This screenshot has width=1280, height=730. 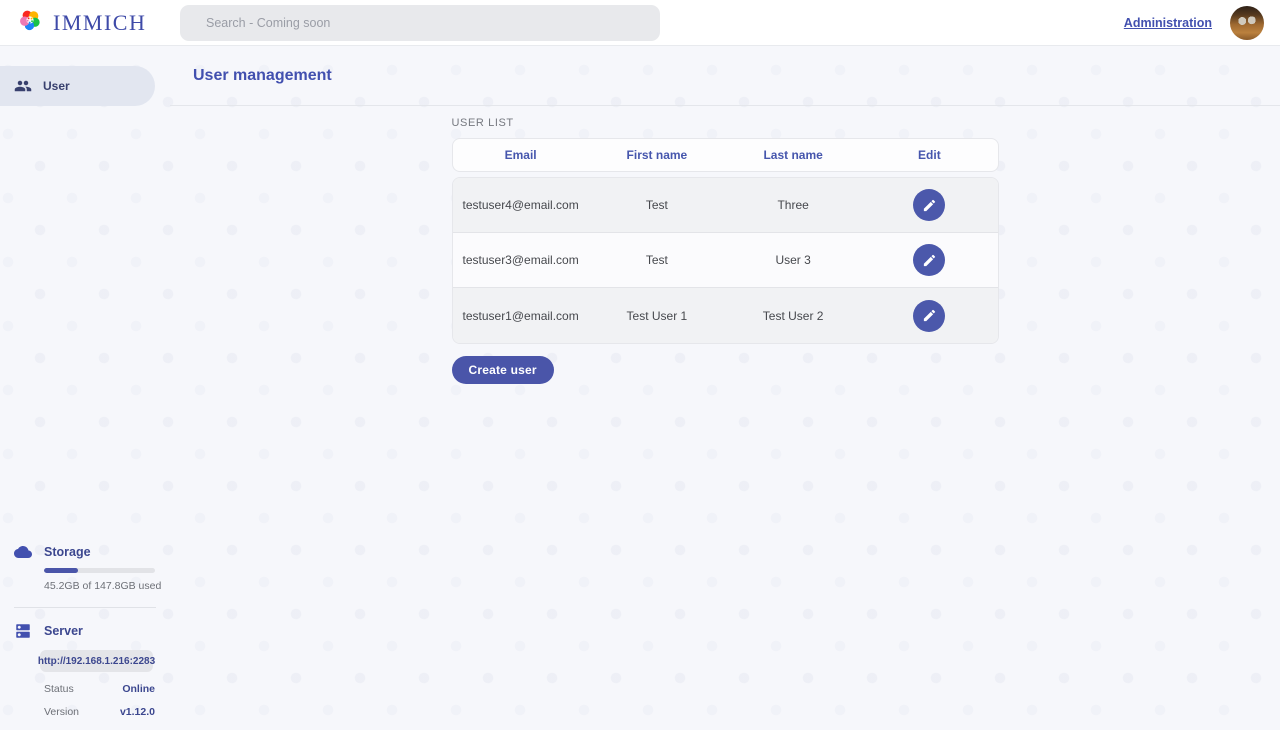 What do you see at coordinates (793, 155) in the screenshot?
I see `column-last-name: Last name` at bounding box center [793, 155].